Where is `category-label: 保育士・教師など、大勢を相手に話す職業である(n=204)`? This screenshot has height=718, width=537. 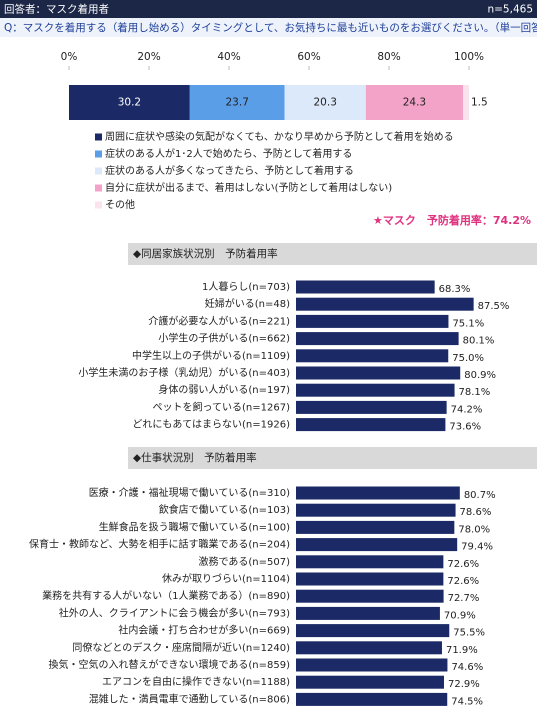
category-label: 保育士・教師など、大勢を相手に話す職業である(n=204) is located at coordinates (159, 544).